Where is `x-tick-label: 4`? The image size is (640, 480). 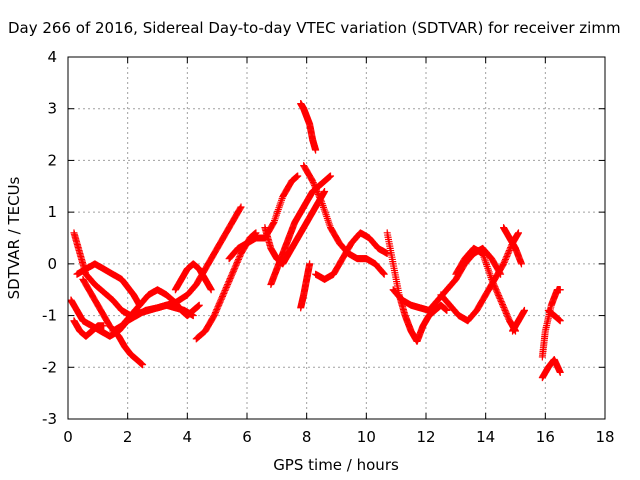 x-tick-label: 4 is located at coordinates (188, 437).